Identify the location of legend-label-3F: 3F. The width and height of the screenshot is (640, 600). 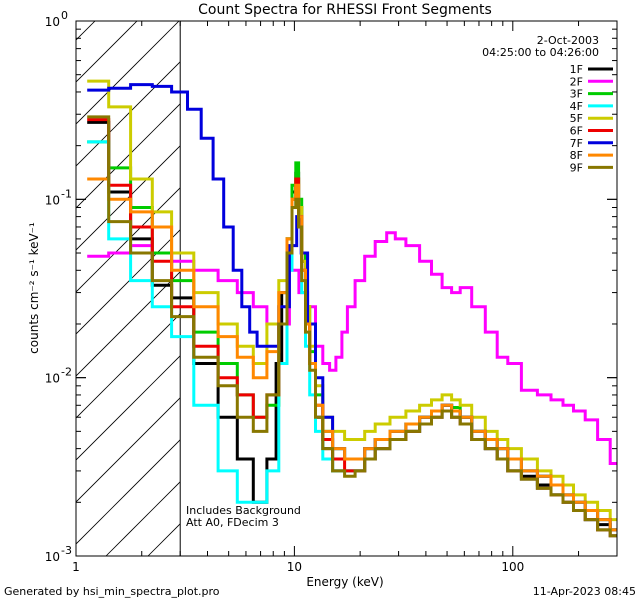
(576, 94).